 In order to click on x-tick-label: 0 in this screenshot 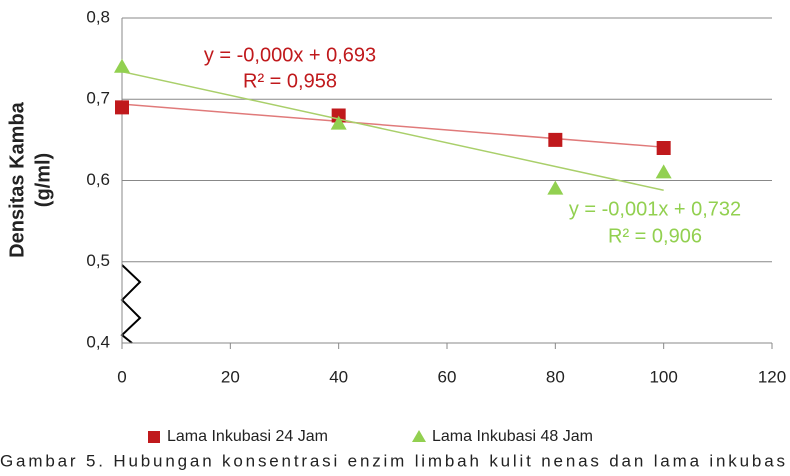, I will do `click(121, 376)`.